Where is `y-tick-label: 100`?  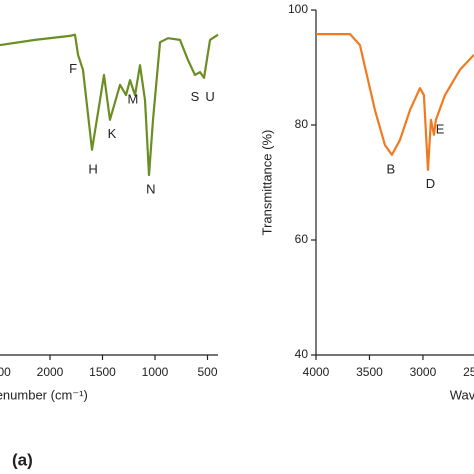 y-tick-label: 100 is located at coordinates (298, 9).